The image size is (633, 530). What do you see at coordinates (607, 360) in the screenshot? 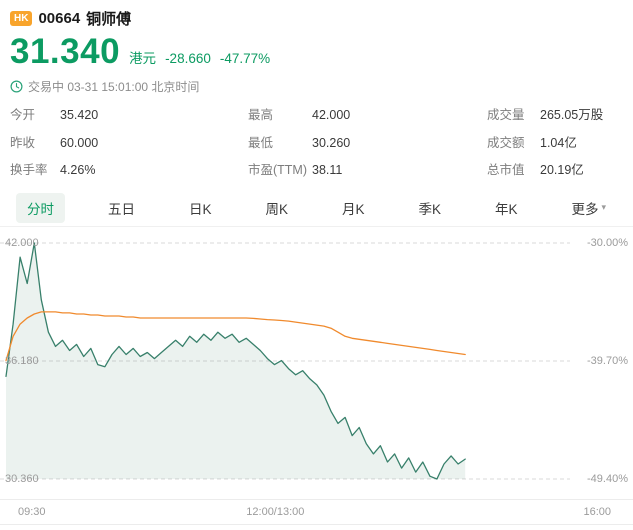
I see `y-axis-pct-label-mid: -39.70%` at bounding box center [607, 360].